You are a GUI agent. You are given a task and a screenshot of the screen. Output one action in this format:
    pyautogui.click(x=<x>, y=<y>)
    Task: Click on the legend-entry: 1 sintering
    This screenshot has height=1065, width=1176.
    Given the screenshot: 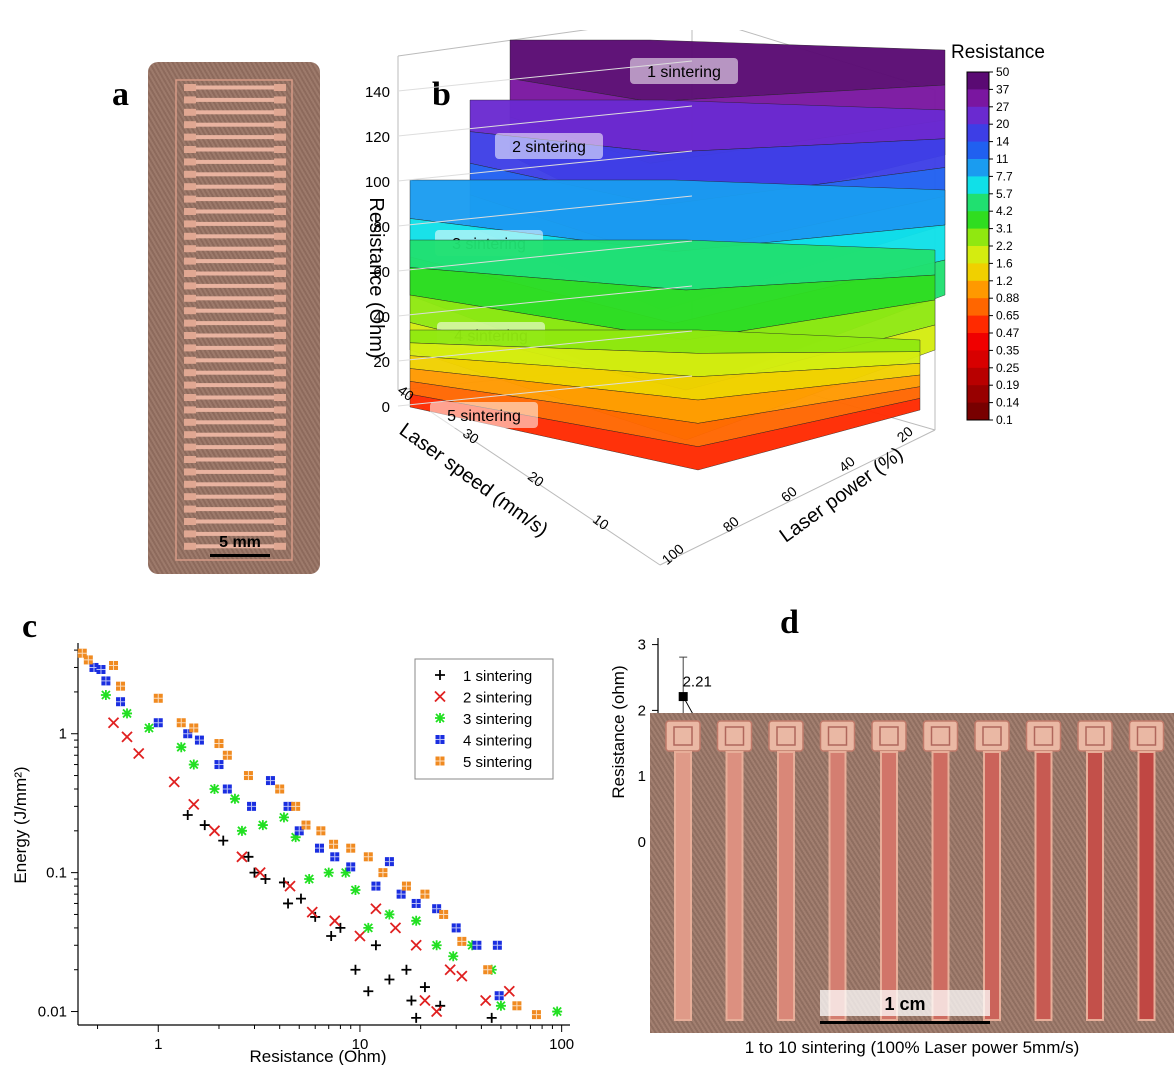 What is the action you would take?
    pyautogui.click(x=483, y=676)
    